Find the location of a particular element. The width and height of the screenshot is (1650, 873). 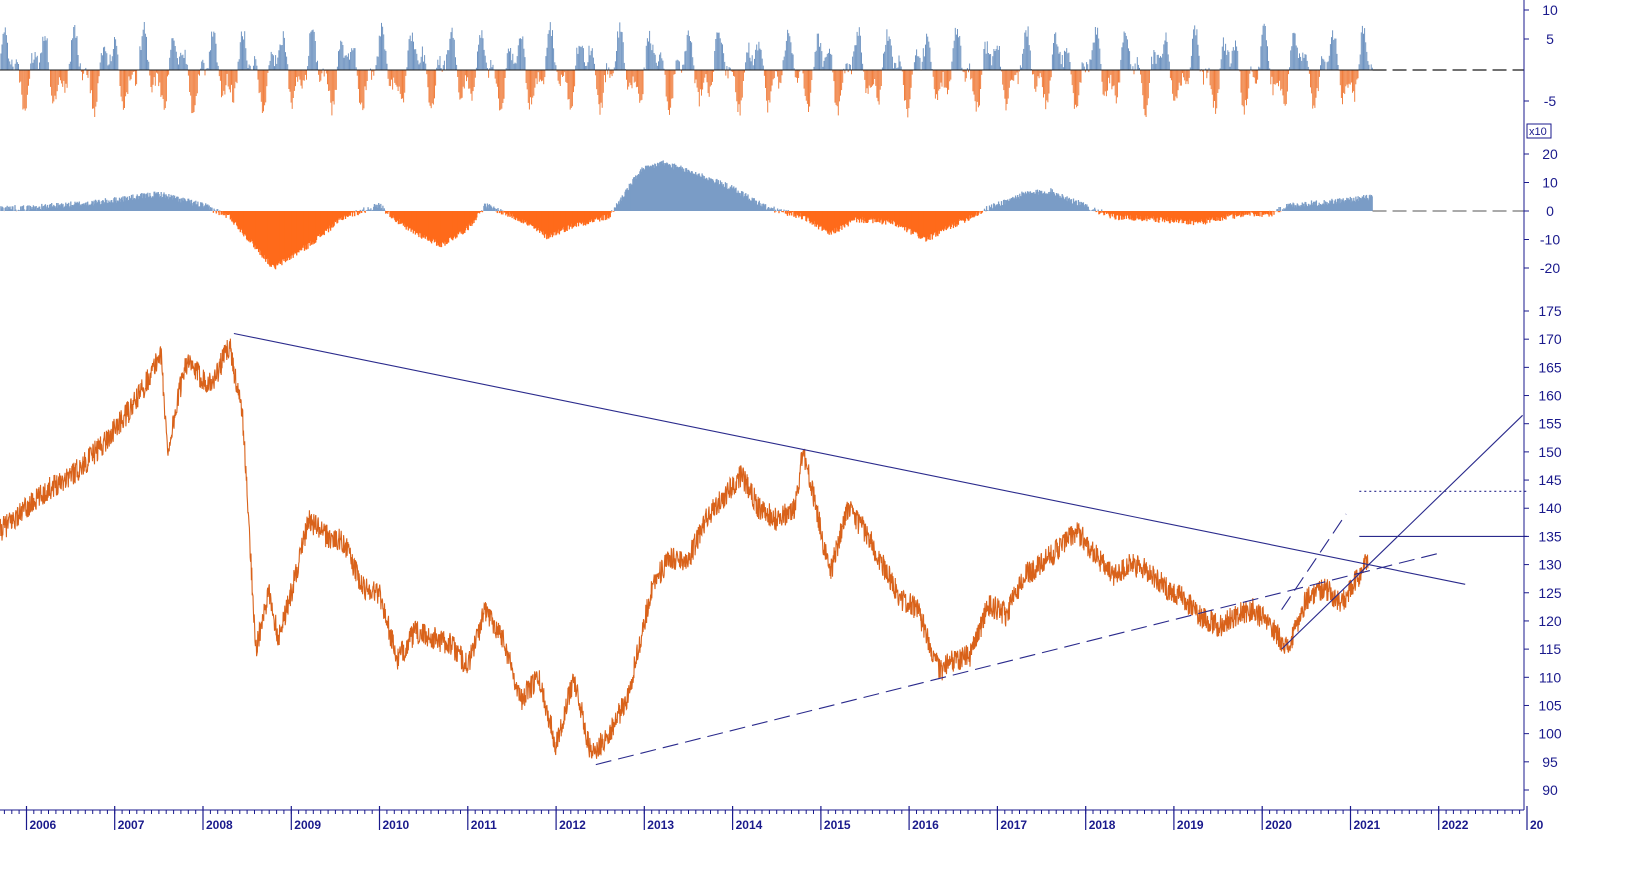

x-tick-label: 2012 is located at coordinates (572, 825).